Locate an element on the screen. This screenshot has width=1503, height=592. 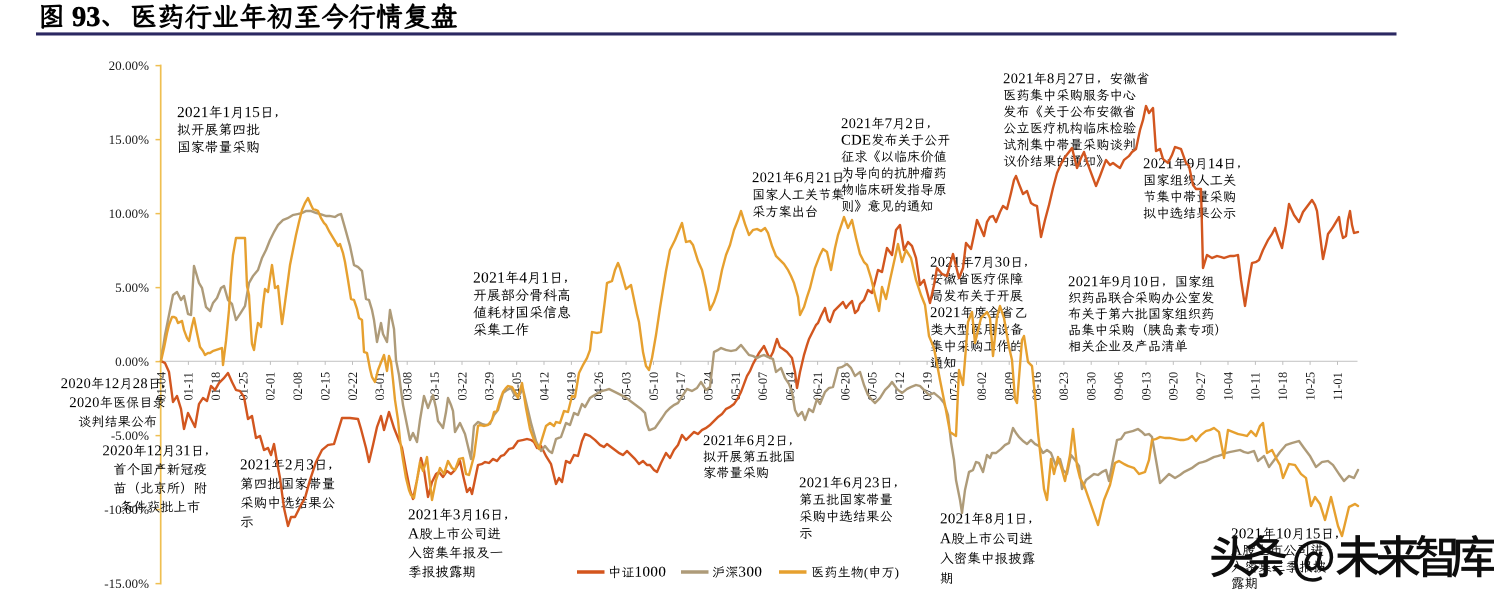
svg-text: 06-07 is located at coordinates (763, 386).